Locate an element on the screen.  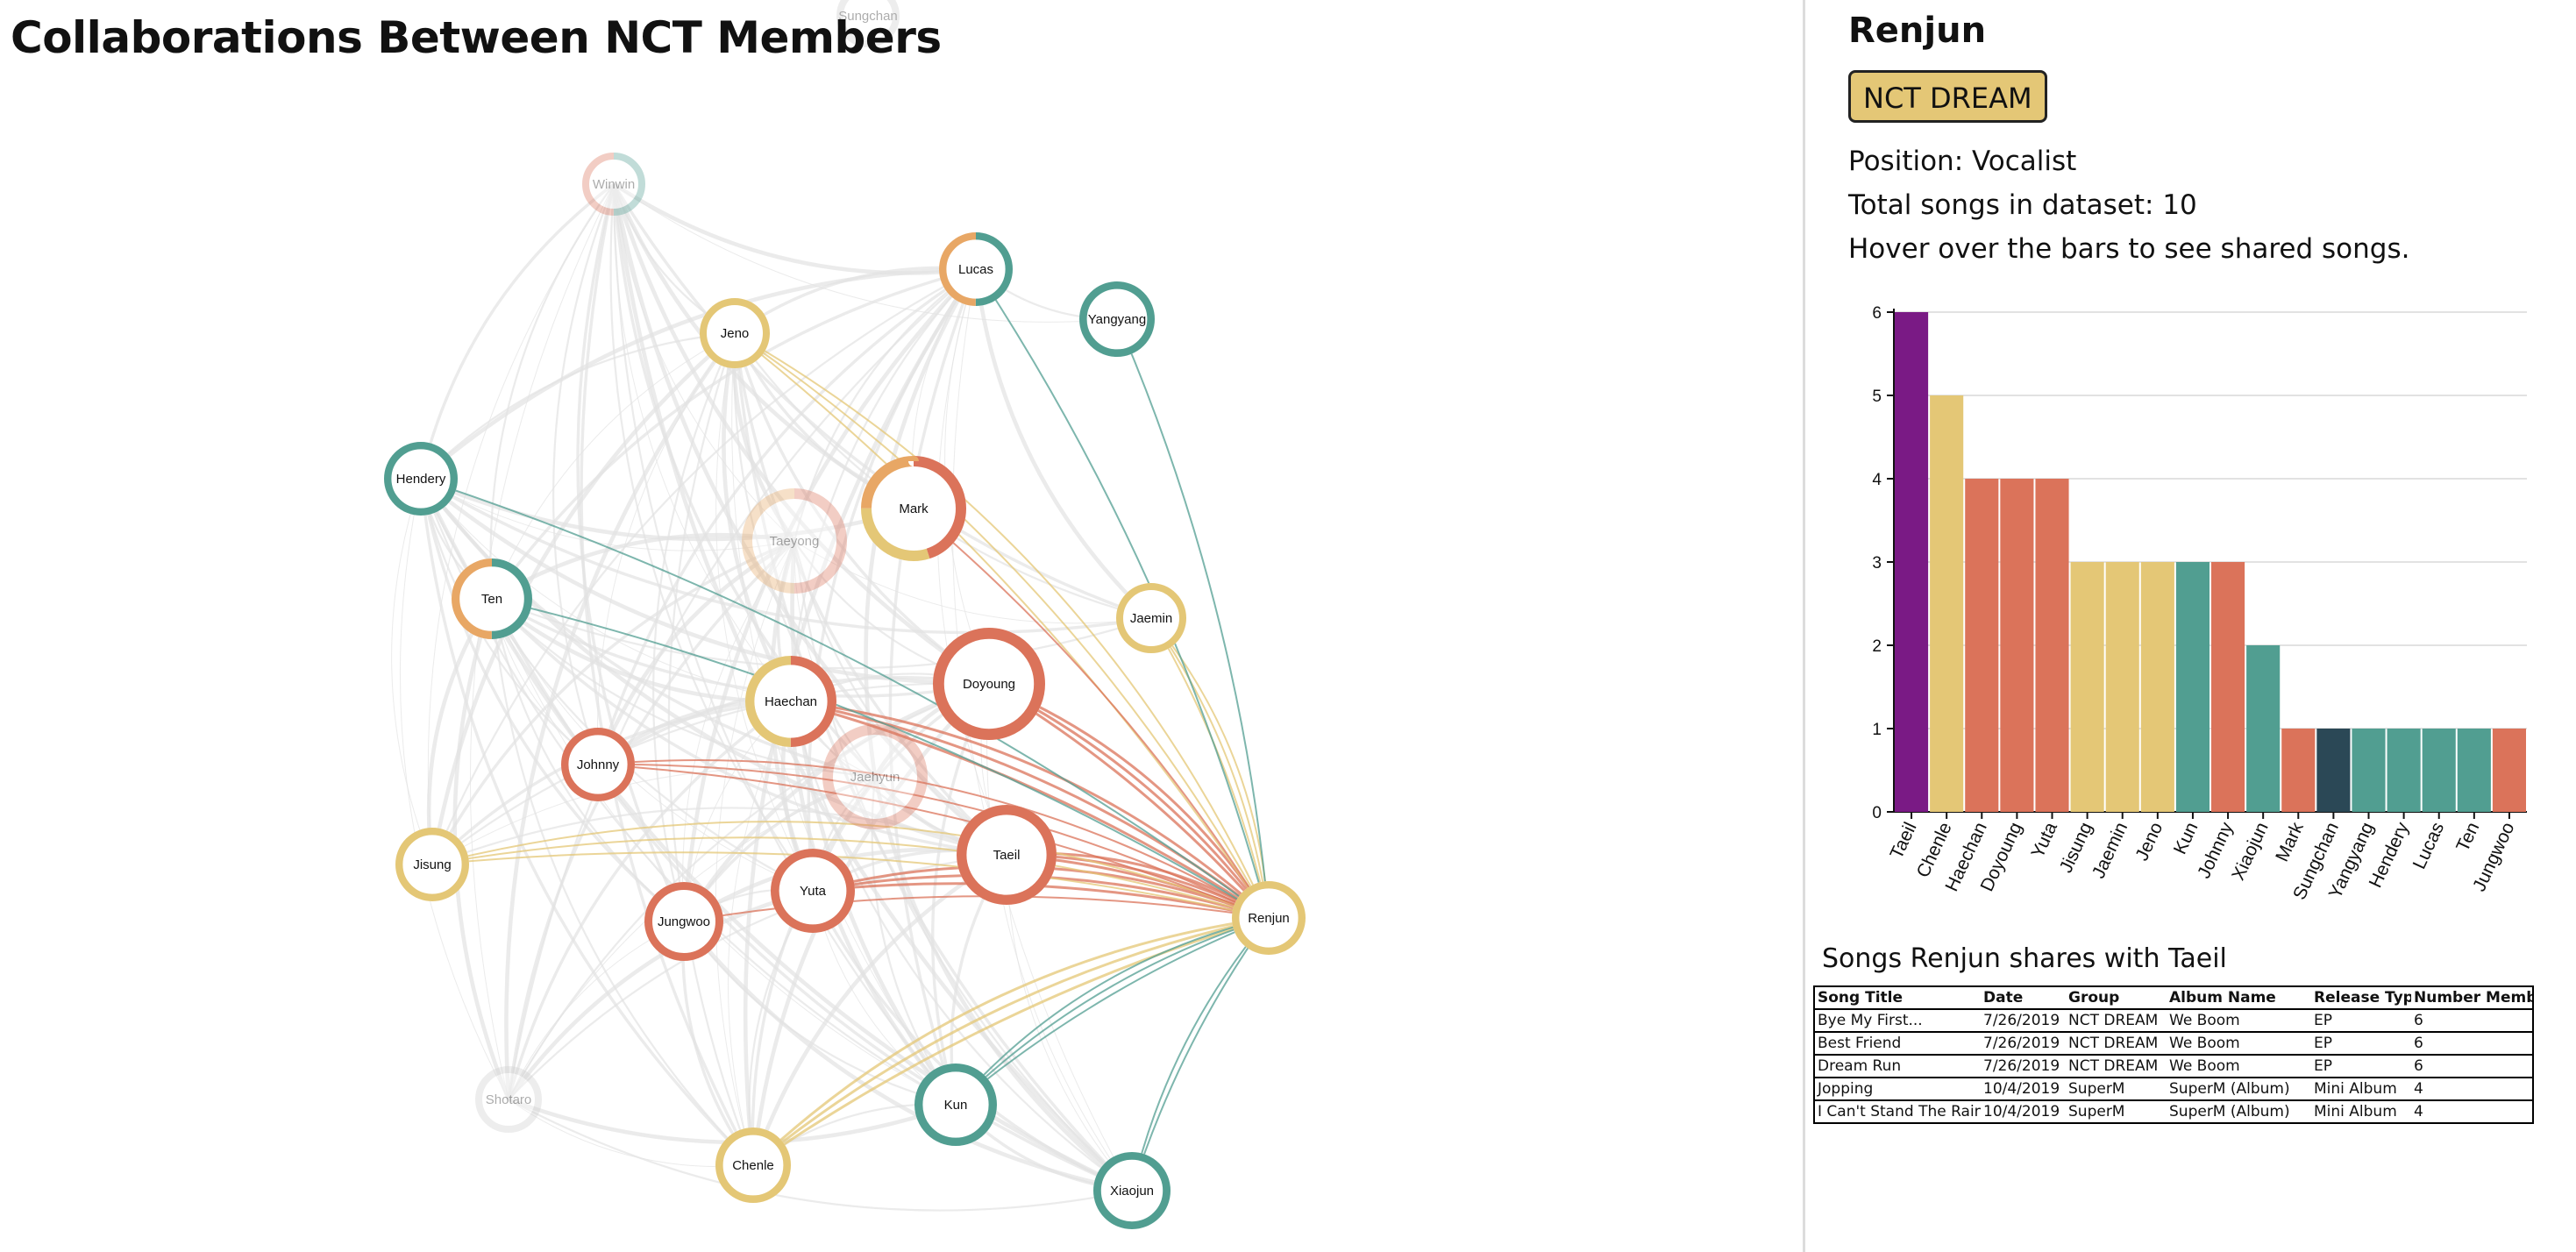
bar-chenle is located at coordinates (1947, 603).